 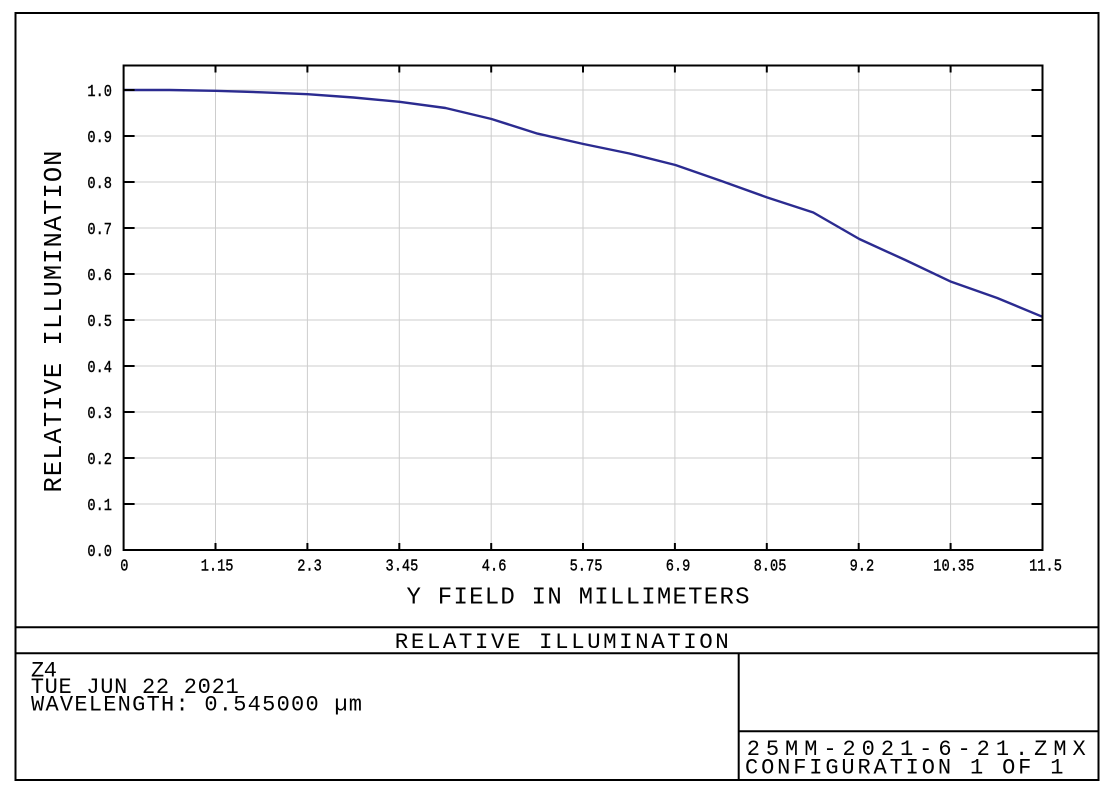 What do you see at coordinates (578, 597) in the screenshot?
I see `svg-text: Y FIELD IN MILLIMETERS` at bounding box center [578, 597].